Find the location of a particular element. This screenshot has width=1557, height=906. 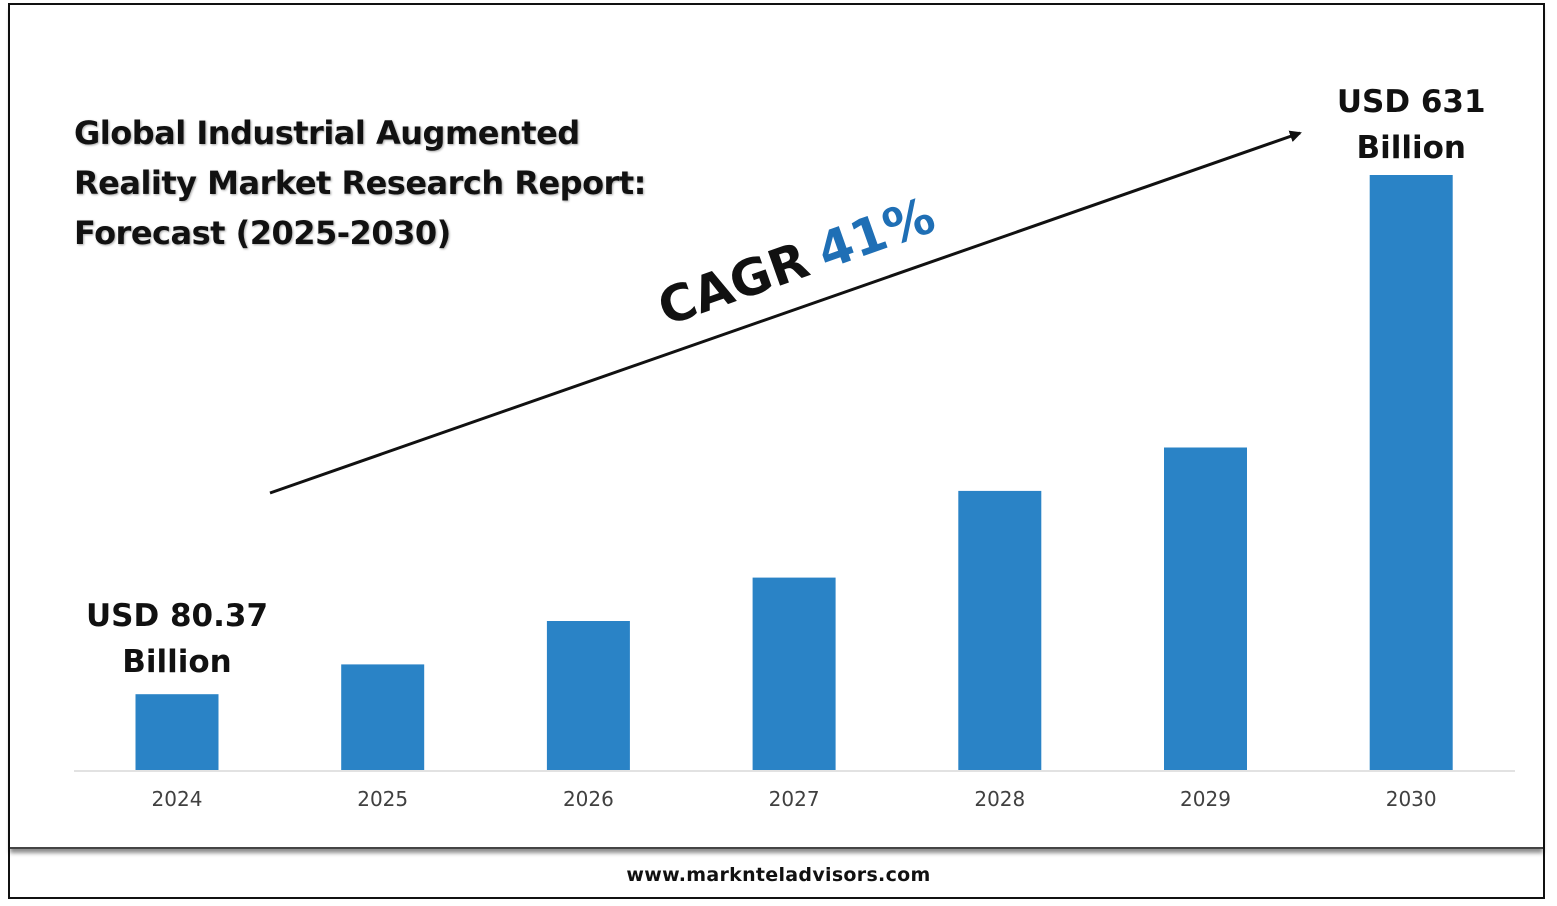

bar-2025 is located at coordinates (383, 717).